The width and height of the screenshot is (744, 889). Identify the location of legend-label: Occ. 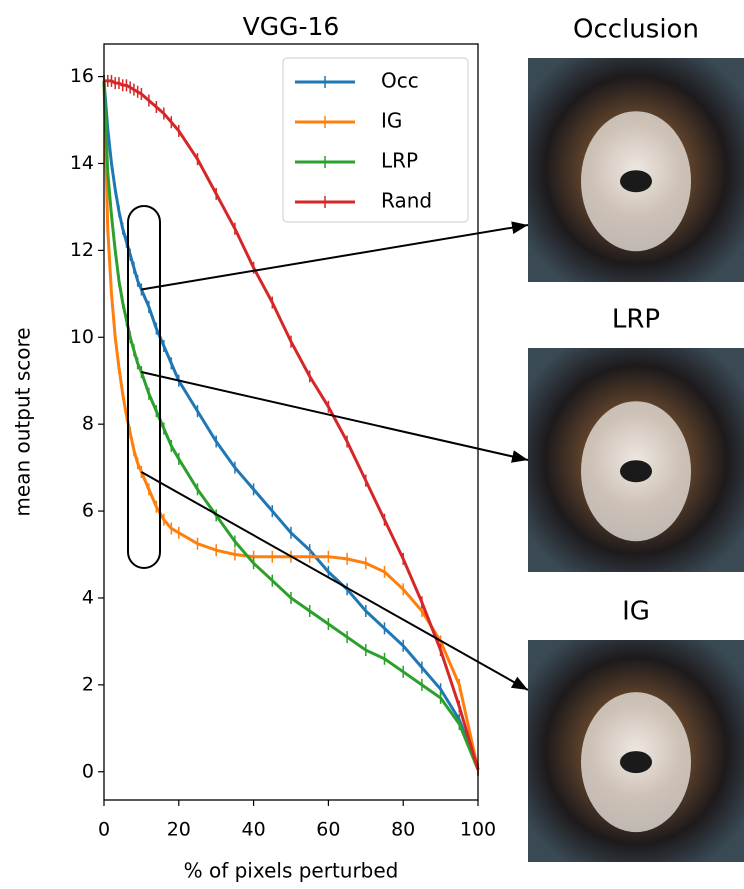
(400, 81).